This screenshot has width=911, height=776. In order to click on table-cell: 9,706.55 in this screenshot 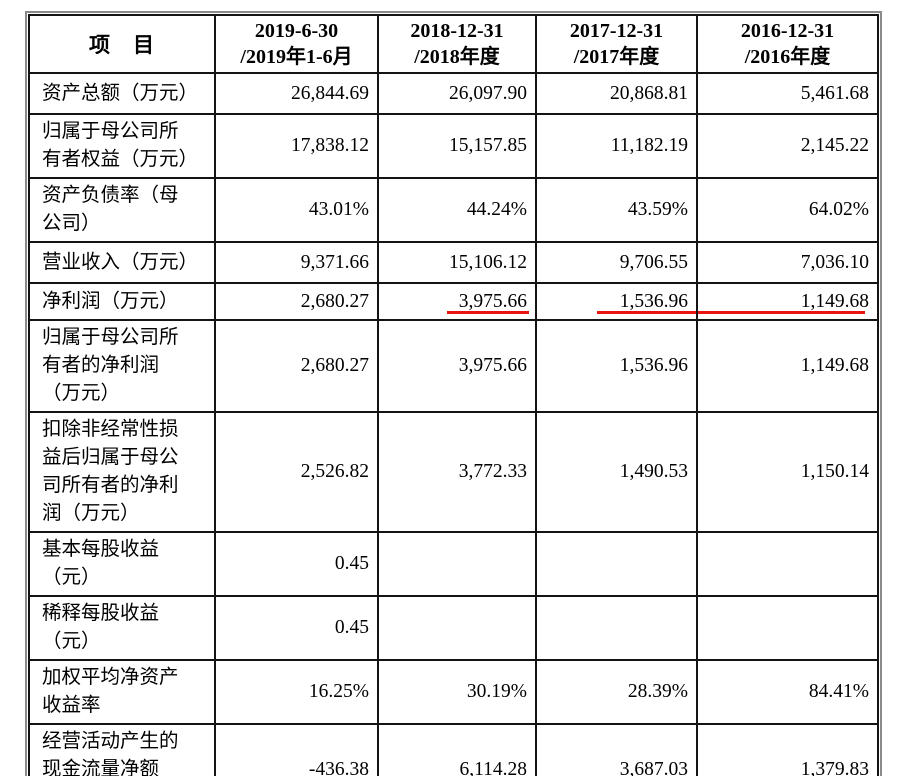, I will do `click(616, 262)`.